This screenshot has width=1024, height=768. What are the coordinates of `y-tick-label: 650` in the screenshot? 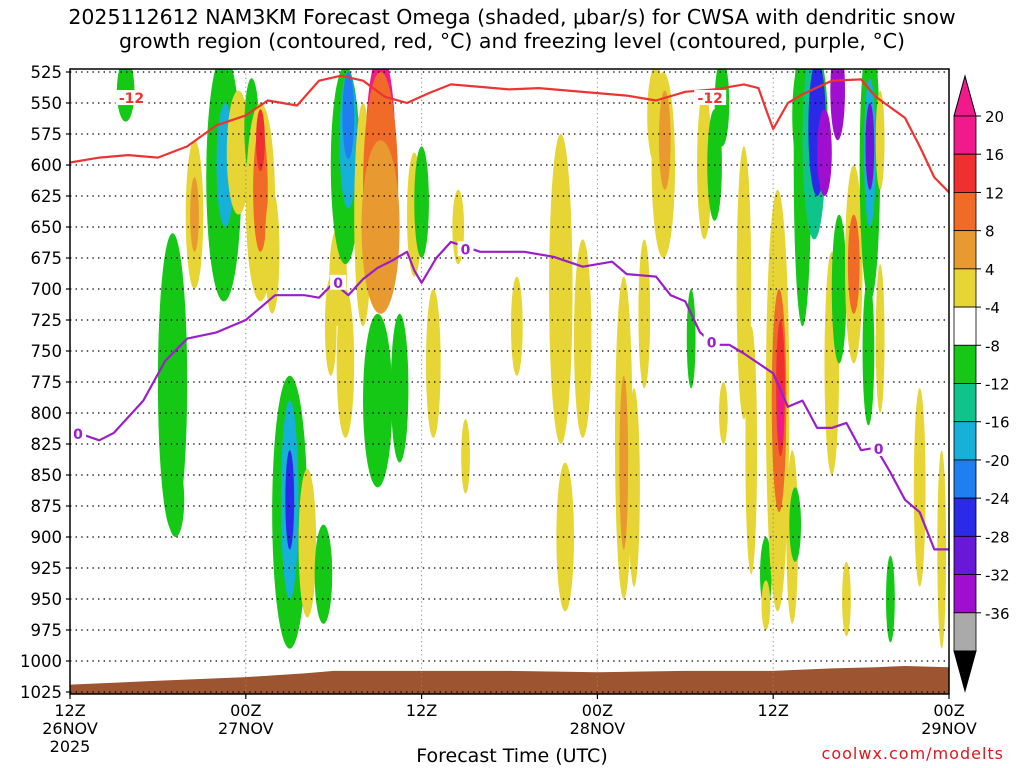 It's located at (47, 227).